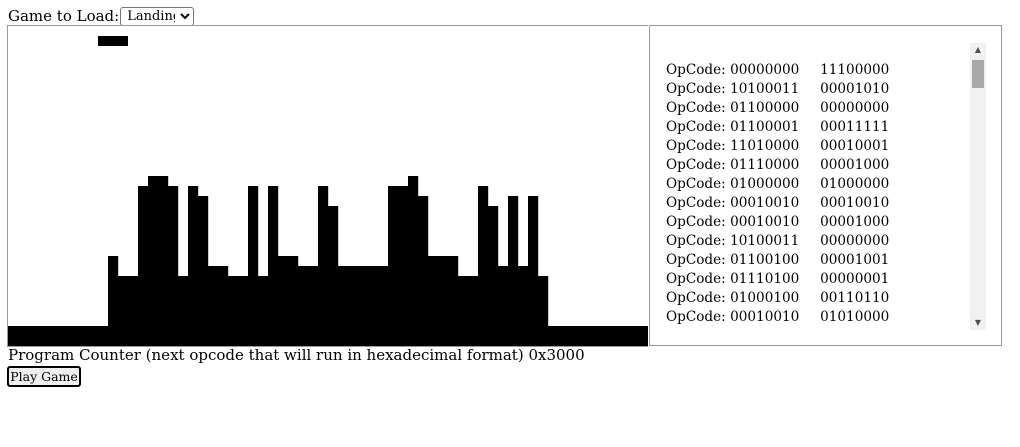 This screenshot has height=447, width=1020. What do you see at coordinates (816, 241) in the screenshot?
I see `opcode-entry: OpCode: 10100011 00000000` at bounding box center [816, 241].